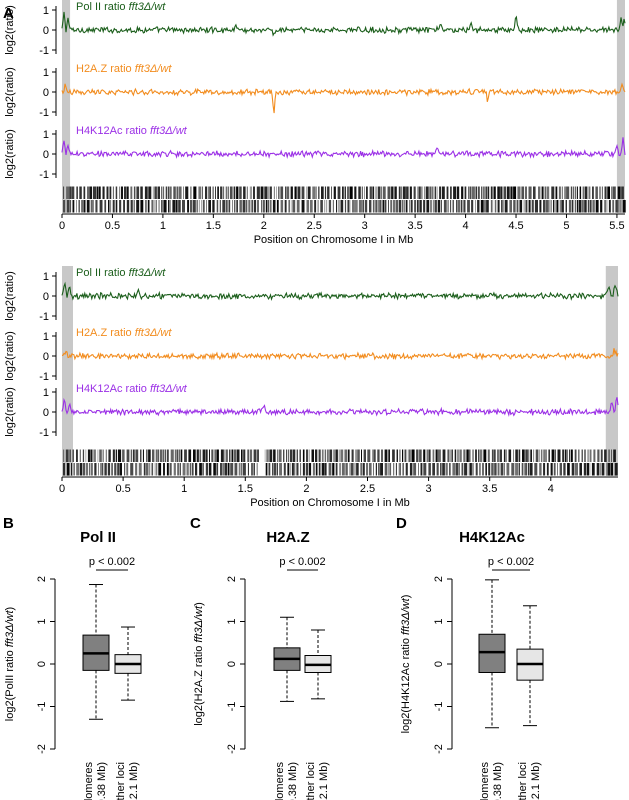 This screenshot has height=800, width=629. Describe the element at coordinates (515, 226) in the screenshot. I see `x-tick-label: 4.5` at that location.